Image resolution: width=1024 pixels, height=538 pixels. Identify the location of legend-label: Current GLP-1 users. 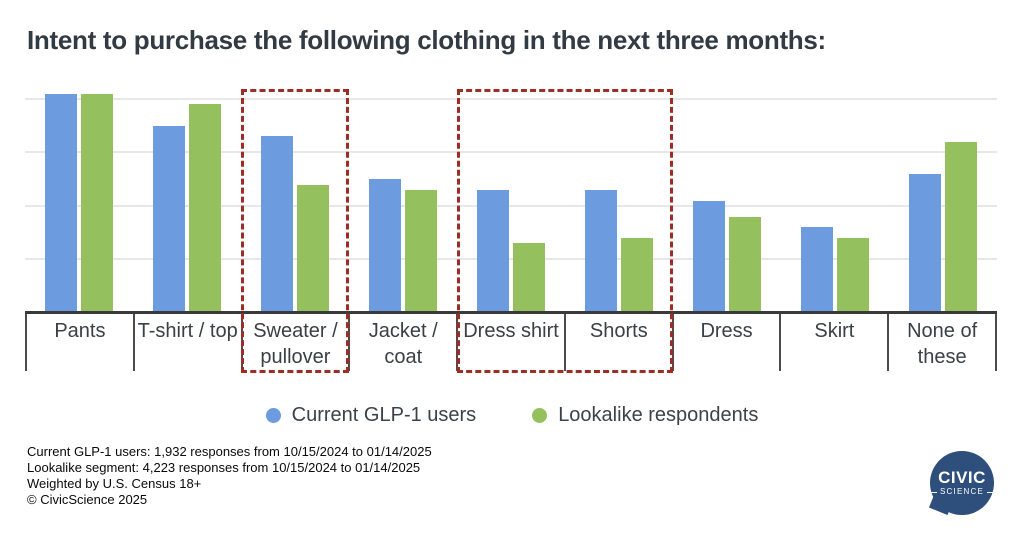
(384, 415).